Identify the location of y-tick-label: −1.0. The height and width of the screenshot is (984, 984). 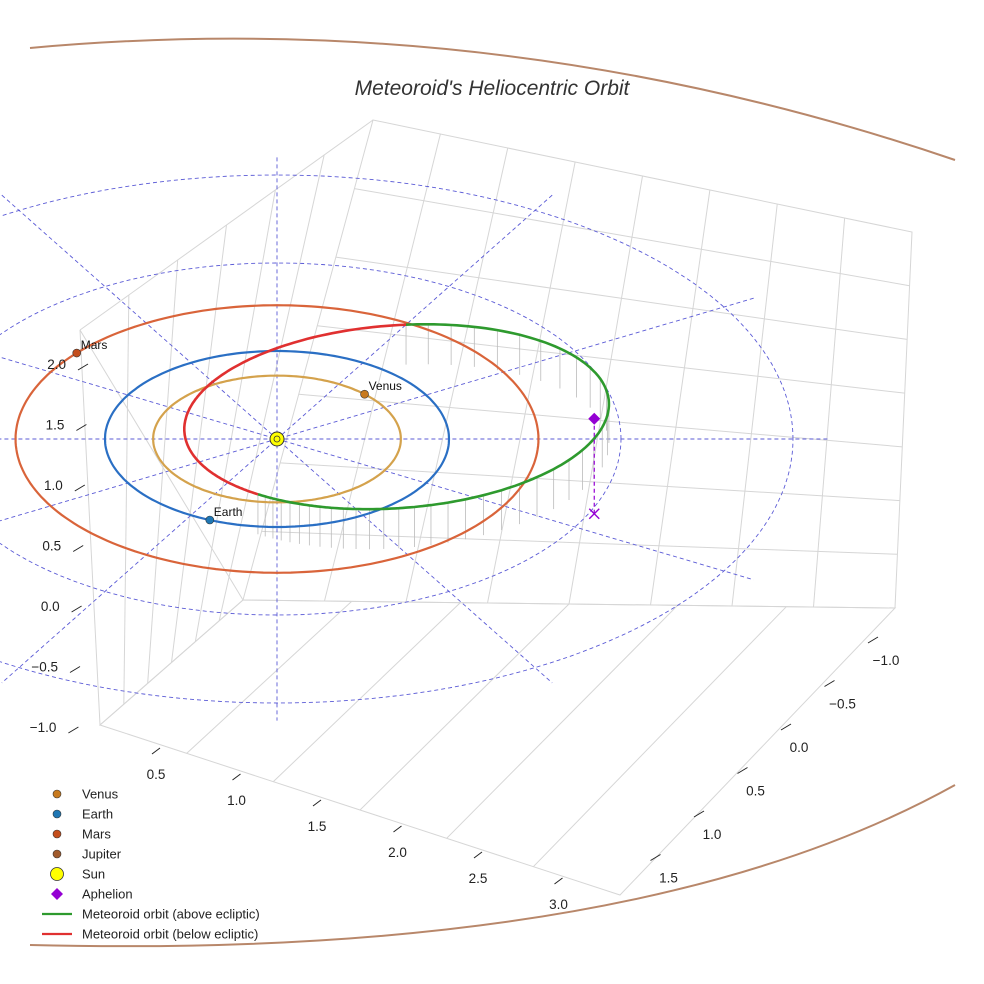
(886, 660).